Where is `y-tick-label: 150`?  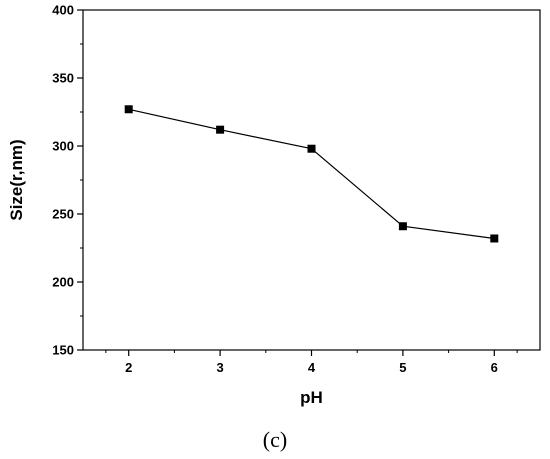 y-tick-label: 150 is located at coordinates (63, 350).